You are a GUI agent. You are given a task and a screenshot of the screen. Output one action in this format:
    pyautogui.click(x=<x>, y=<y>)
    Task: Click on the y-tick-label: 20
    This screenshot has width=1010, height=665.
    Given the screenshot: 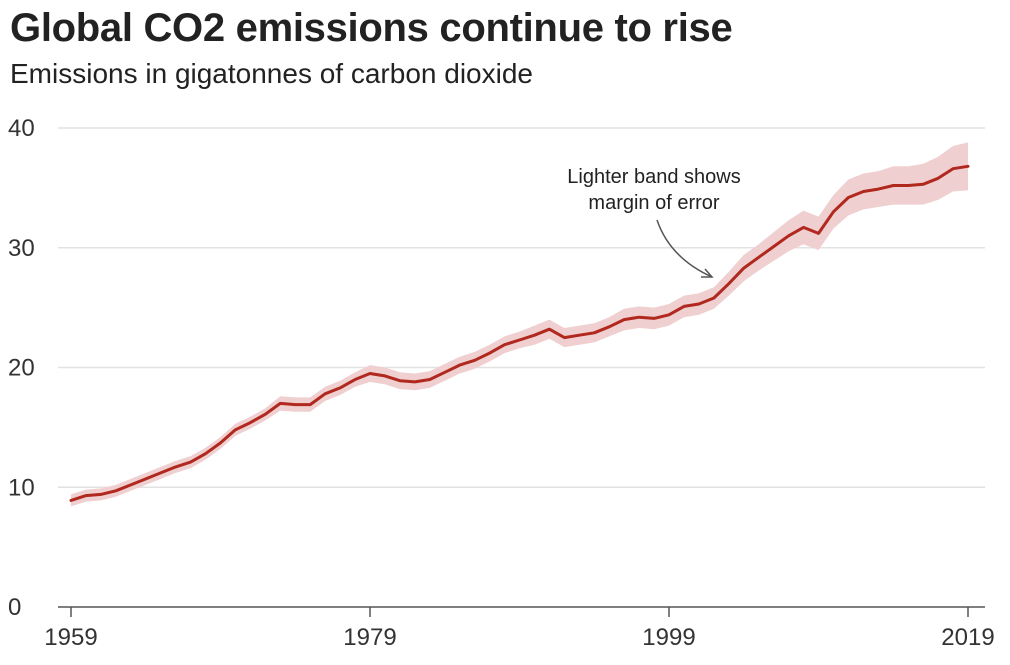 What is the action you would take?
    pyautogui.click(x=21, y=368)
    